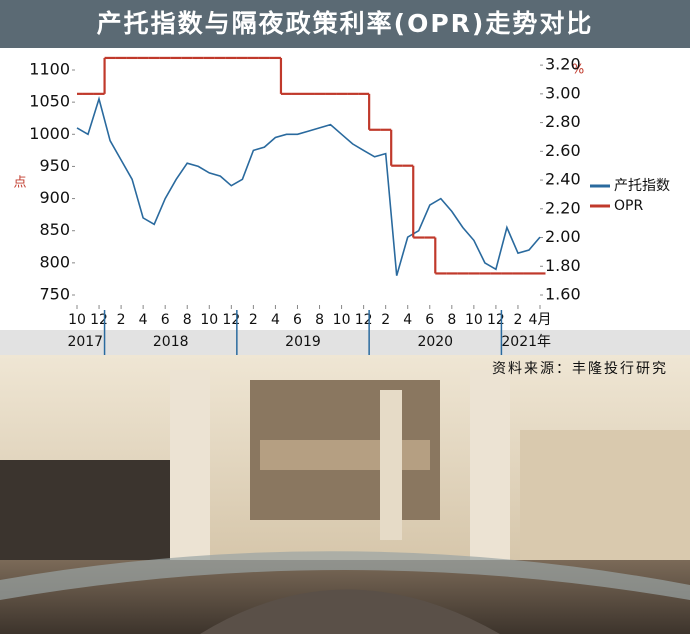 This screenshot has width=690, height=638. I want to click on x-year-label: 2017, so click(85, 342).